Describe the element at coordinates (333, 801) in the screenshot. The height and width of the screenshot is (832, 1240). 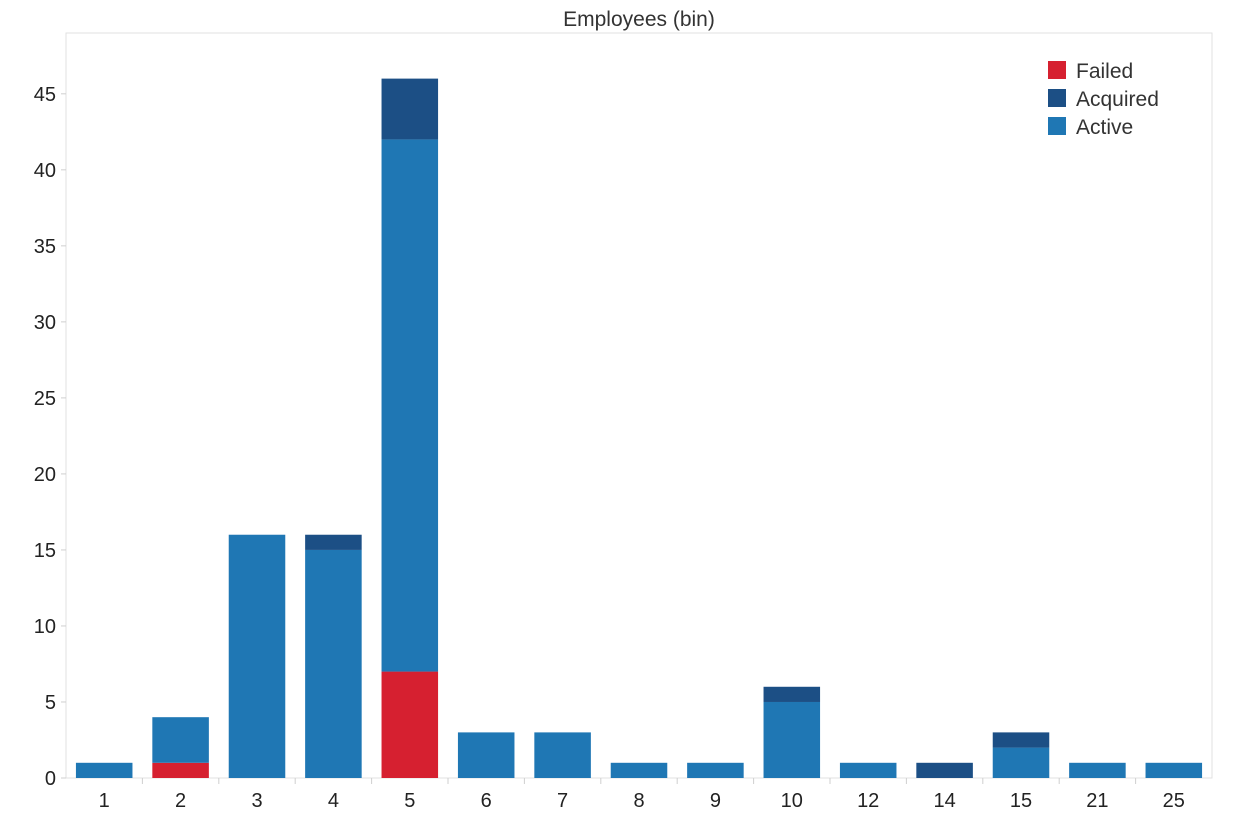
I see `x-tick-label: 4` at that location.